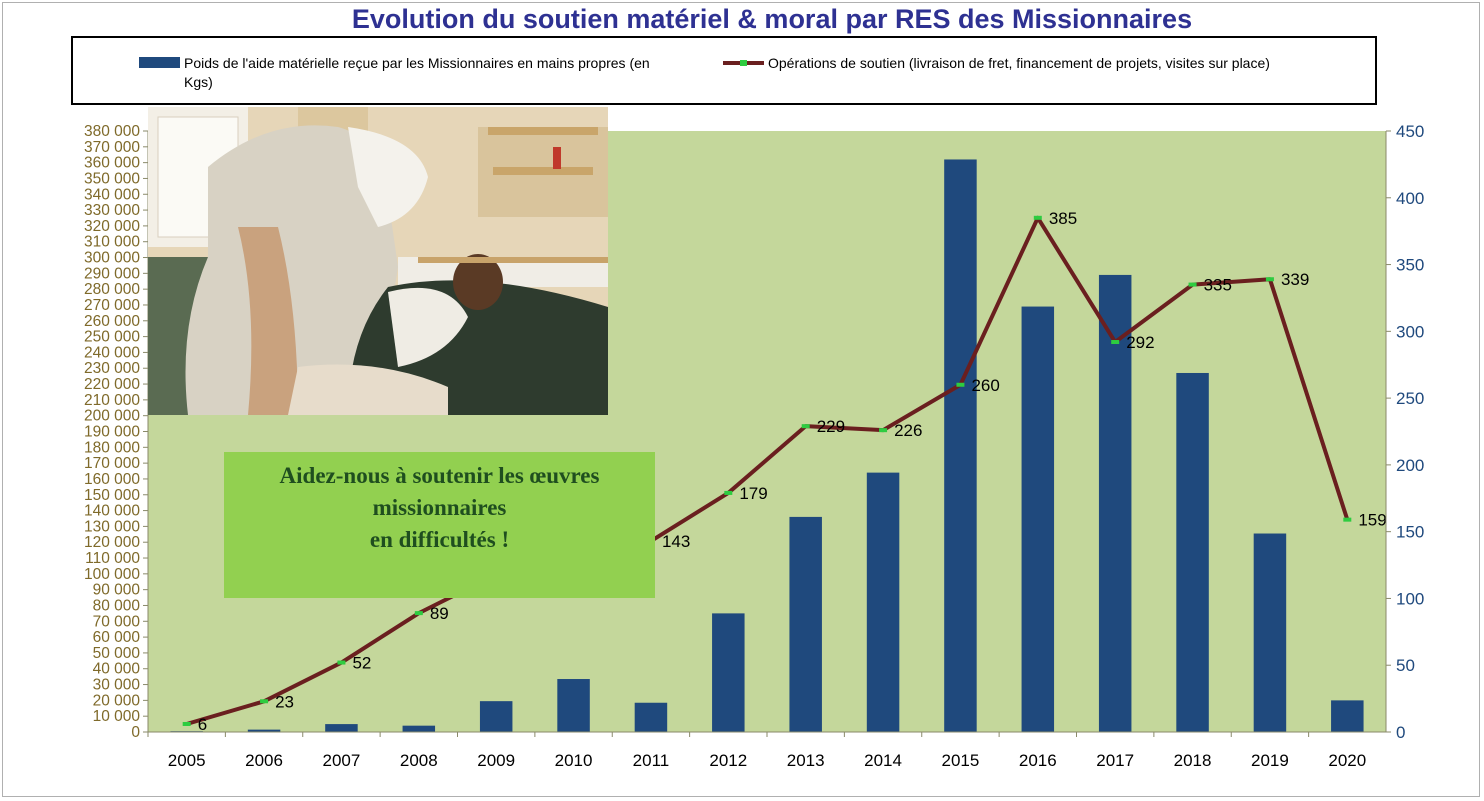 The height and width of the screenshot is (801, 1484). Describe the element at coordinates (378, 261) in the screenshot. I see `photo-nun-caring-patient` at that location.